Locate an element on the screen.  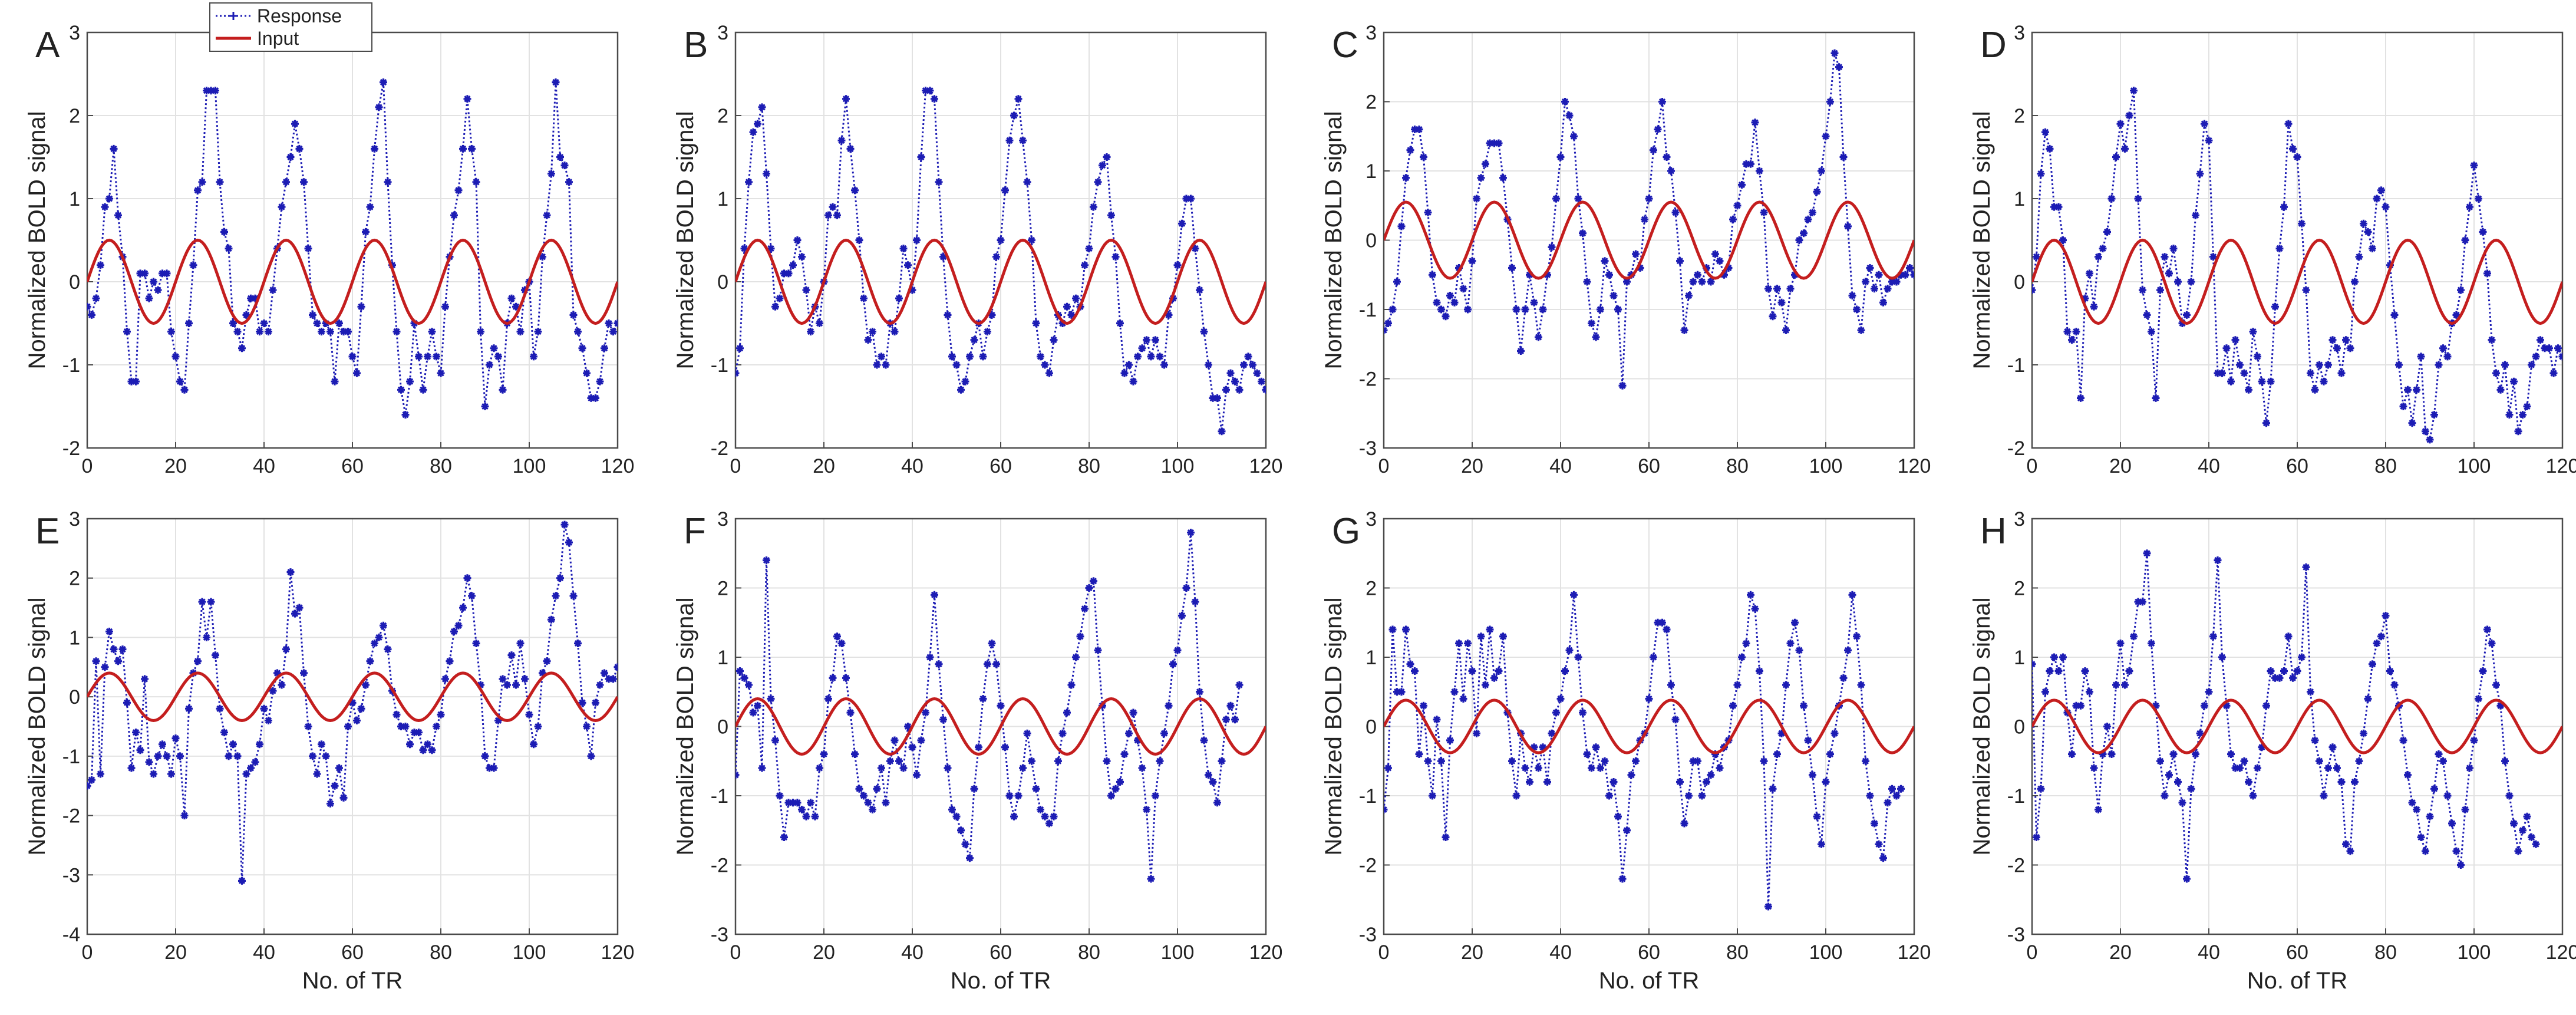
x-tick-label: 100 is located at coordinates (1178, 466).